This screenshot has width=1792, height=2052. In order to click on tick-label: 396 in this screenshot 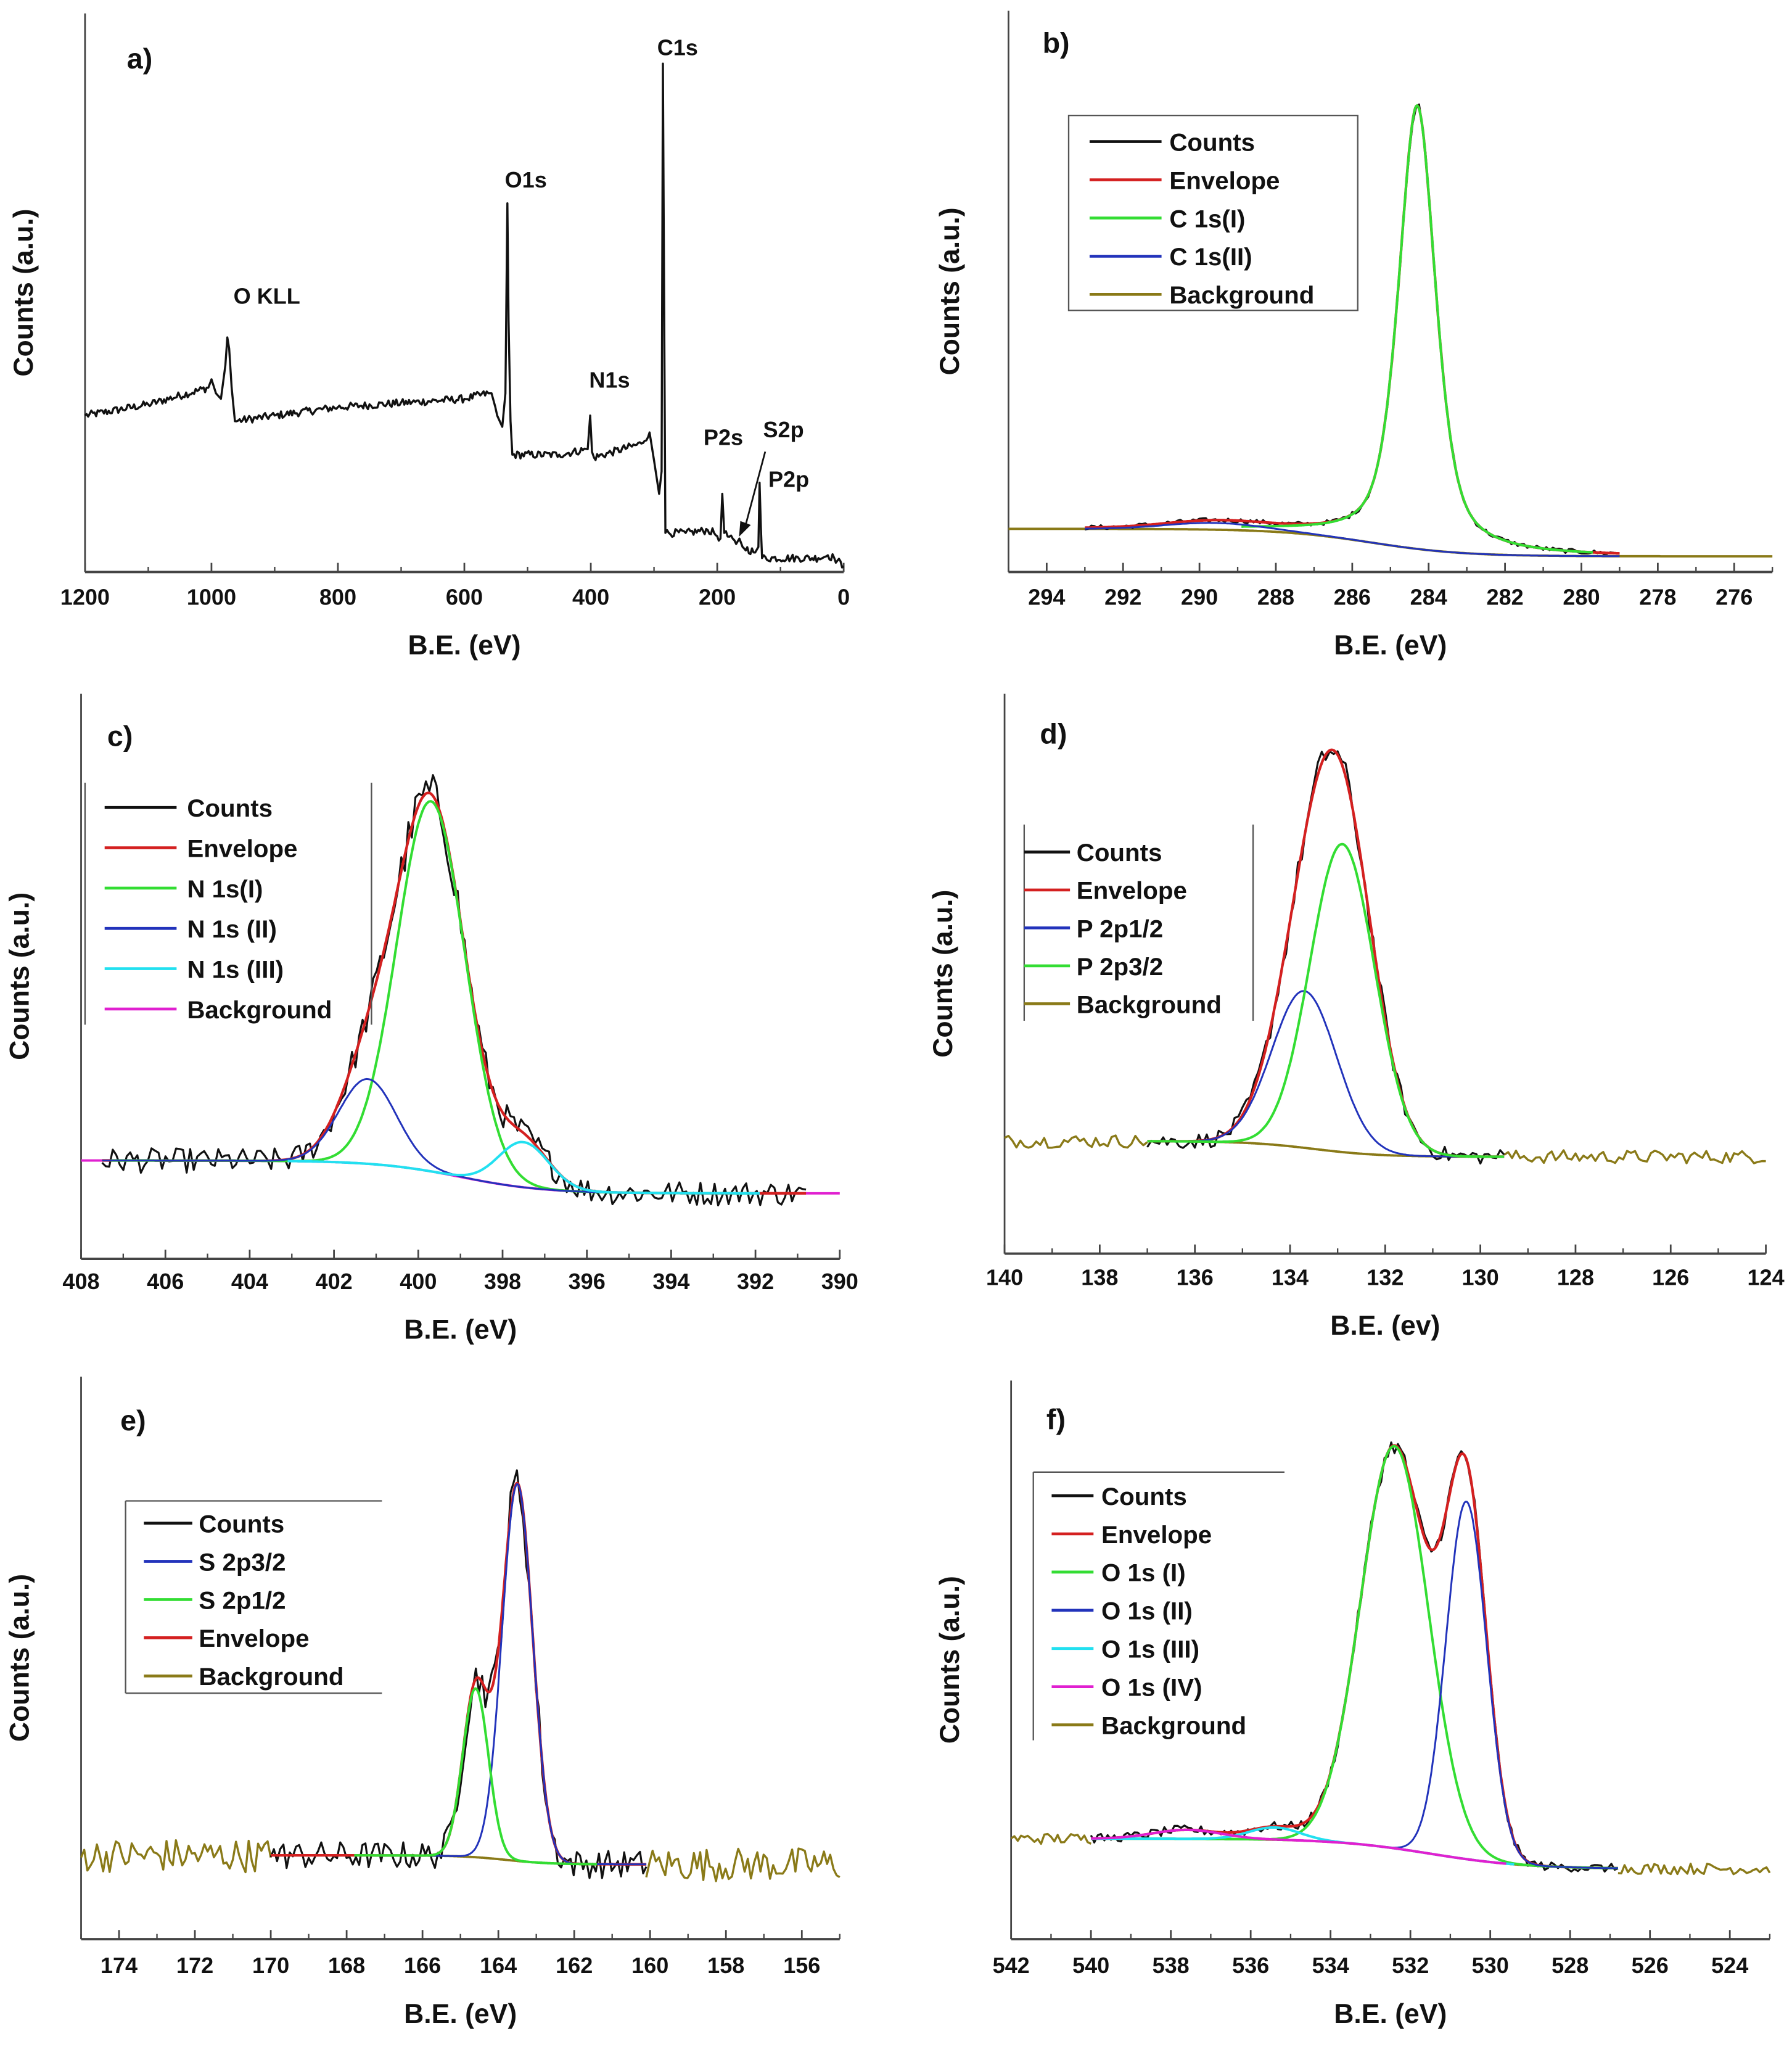, I will do `click(587, 1281)`.